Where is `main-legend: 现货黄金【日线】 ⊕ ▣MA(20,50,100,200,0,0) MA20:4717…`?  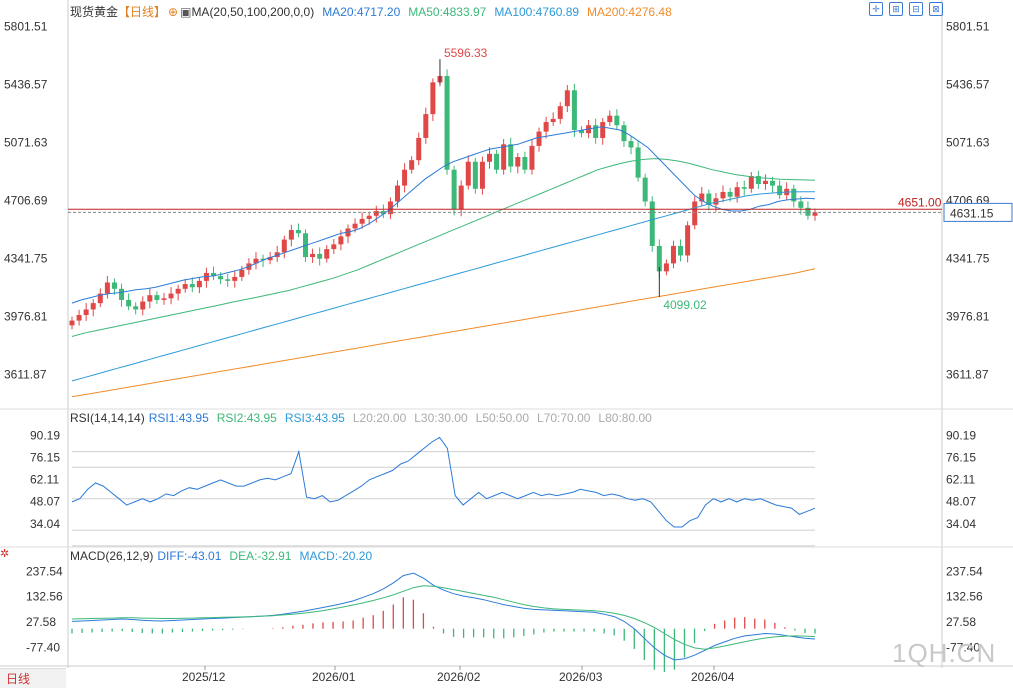
main-legend: 现货黄金【日线】 ⊕ ▣MA(20,50,100,200,0,0) MA20:4717… is located at coordinates (375, 11).